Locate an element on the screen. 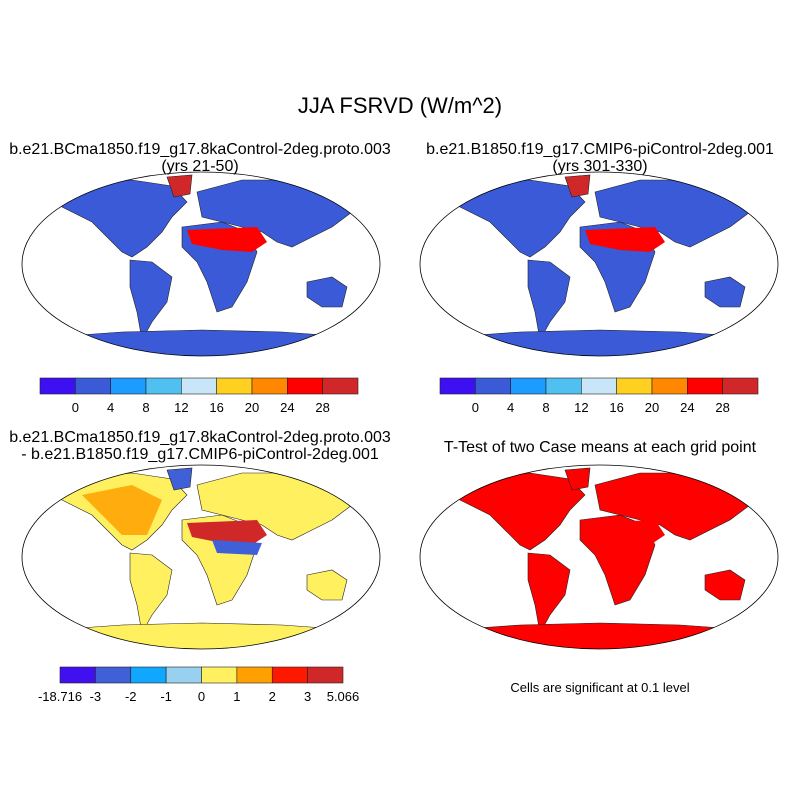 This screenshot has height=800, width=800. north-america-anomaly is located at coordinates (122, 510).